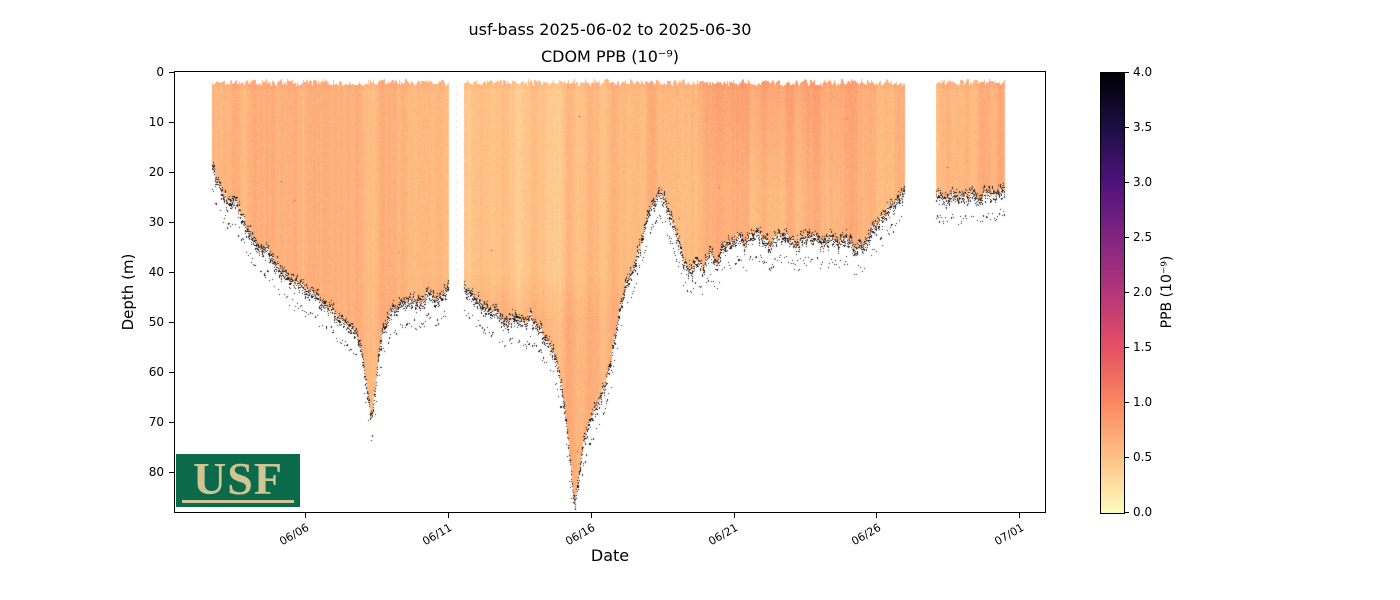  Describe the element at coordinates (723, 535) in the screenshot. I see `x-tick-label: 06/21` at that location.